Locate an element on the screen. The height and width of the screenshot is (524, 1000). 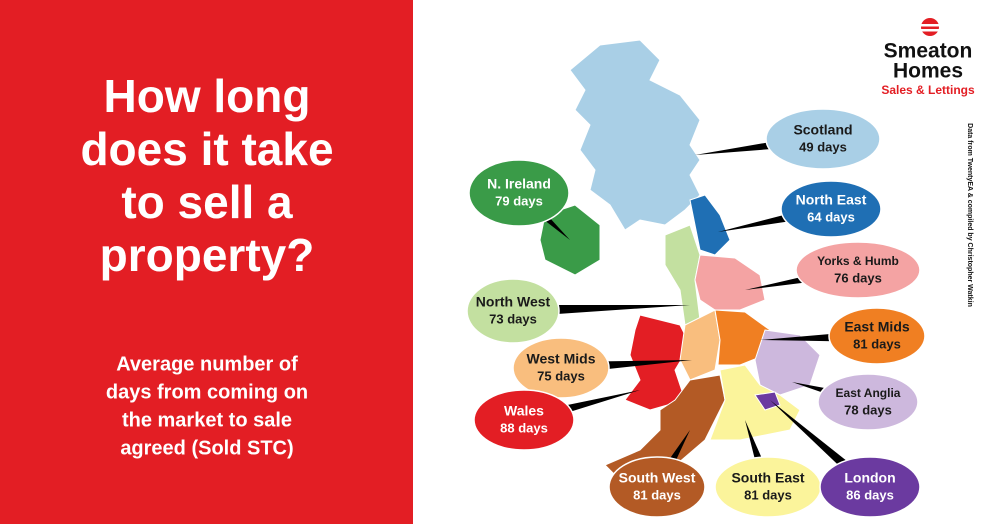
logo-name: Smeaton is located at coordinates (928, 51).